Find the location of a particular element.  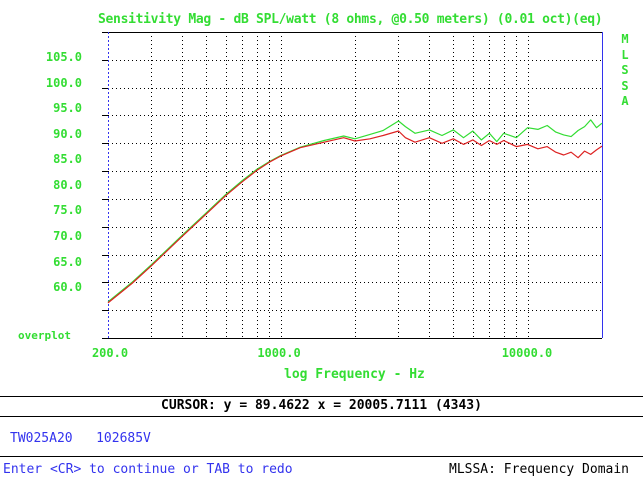

y-tick-label: 95.0 is located at coordinates (67, 108).